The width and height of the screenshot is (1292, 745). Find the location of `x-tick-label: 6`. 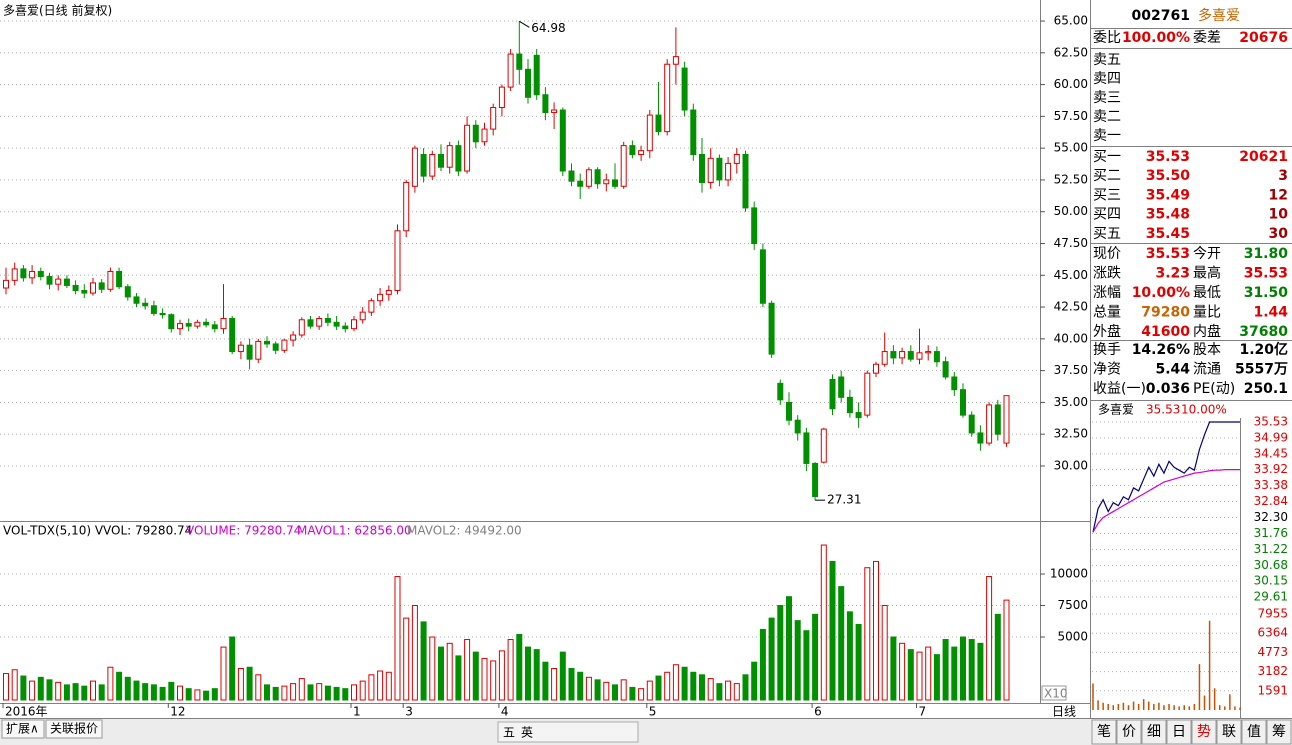

x-tick-label: 6 is located at coordinates (818, 712).